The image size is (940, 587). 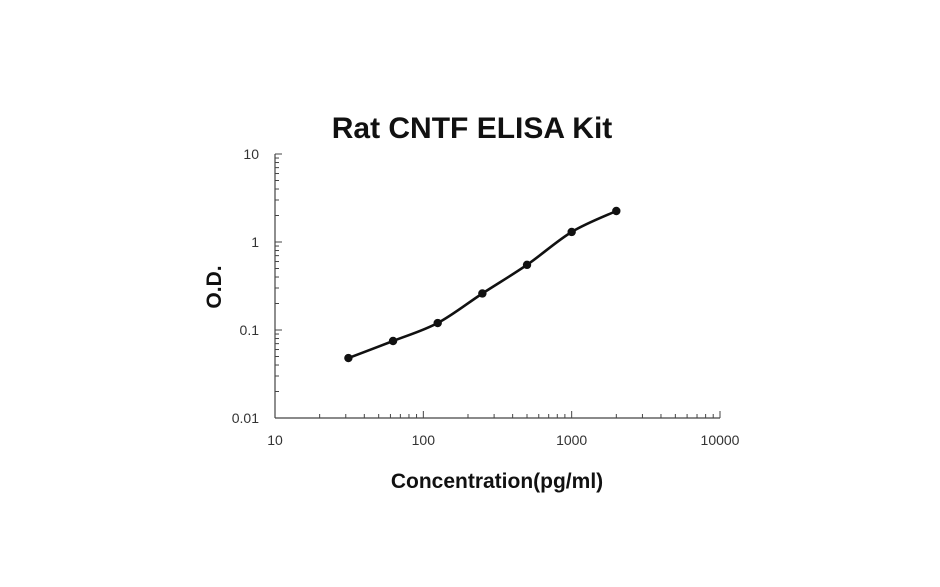 What do you see at coordinates (720, 440) in the screenshot?
I see `x-tick-label: 10000` at bounding box center [720, 440].